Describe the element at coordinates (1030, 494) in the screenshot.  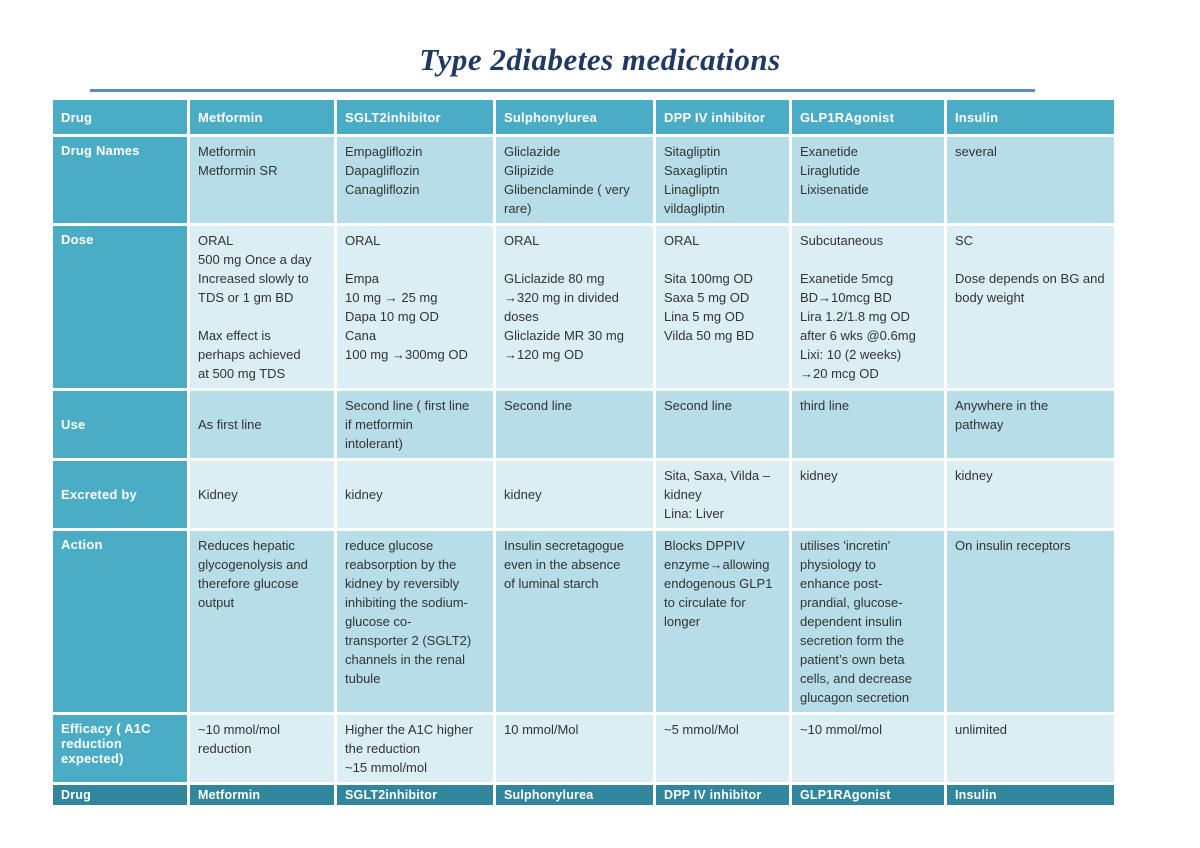
I see `cell-excreted-by-insulin: kidney` at that location.